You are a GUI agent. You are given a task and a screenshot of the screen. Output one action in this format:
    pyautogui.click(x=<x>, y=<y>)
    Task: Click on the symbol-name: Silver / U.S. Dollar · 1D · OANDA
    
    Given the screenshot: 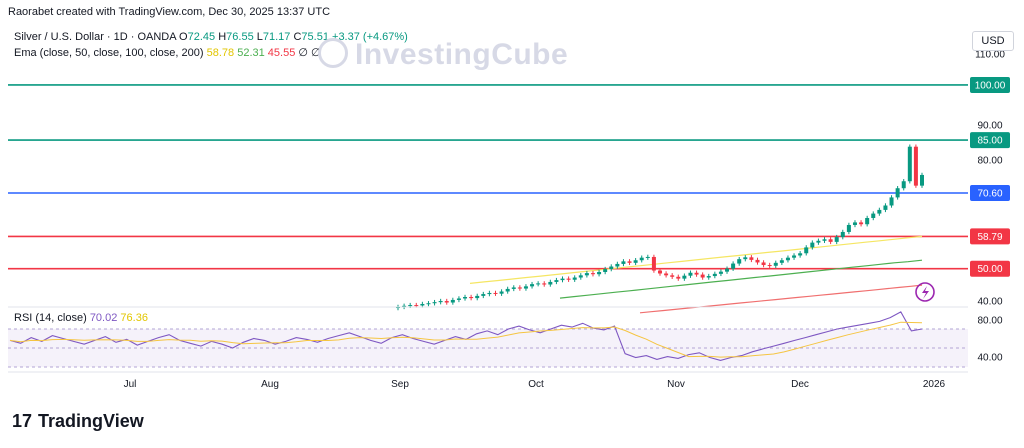 What is the action you would take?
    pyautogui.click(x=95, y=37)
    